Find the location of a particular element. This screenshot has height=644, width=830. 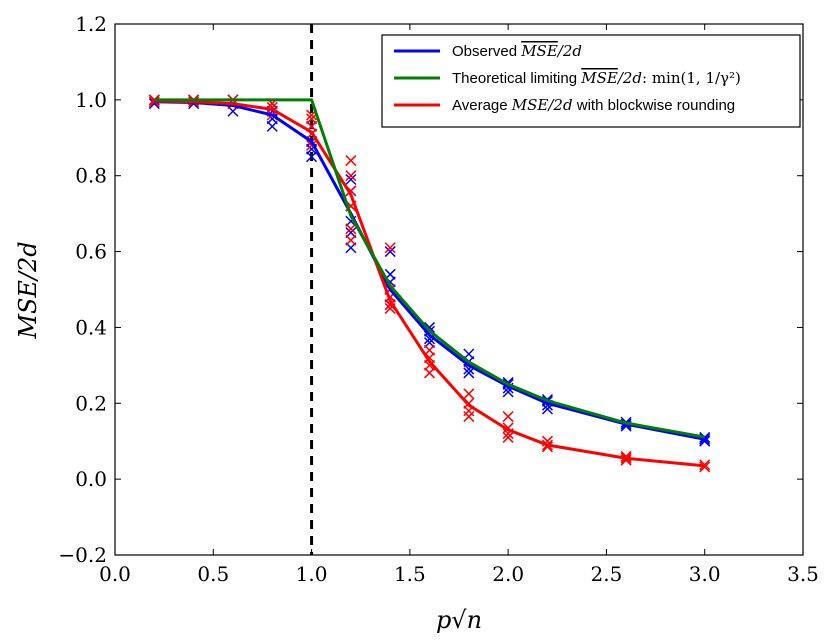

x-tick-label: 2.5 is located at coordinates (607, 574).